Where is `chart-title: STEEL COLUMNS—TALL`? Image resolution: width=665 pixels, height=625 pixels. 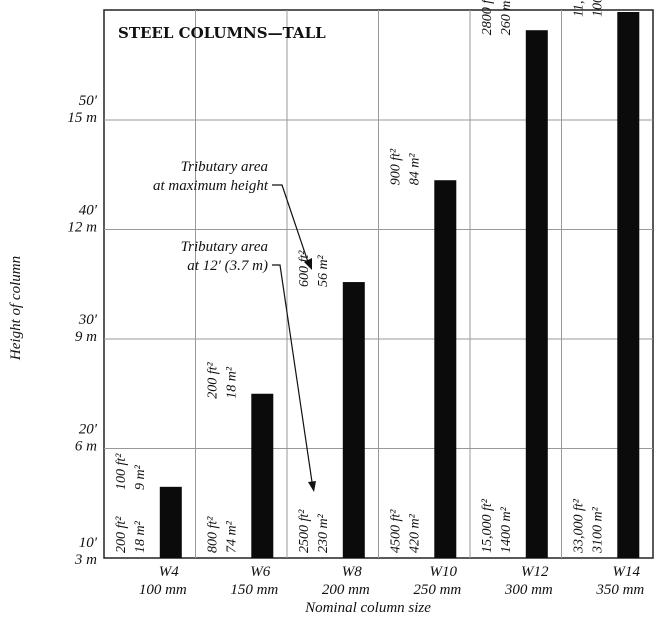
chart-title: STEEL COLUMNS—TALL is located at coordinates (222, 33).